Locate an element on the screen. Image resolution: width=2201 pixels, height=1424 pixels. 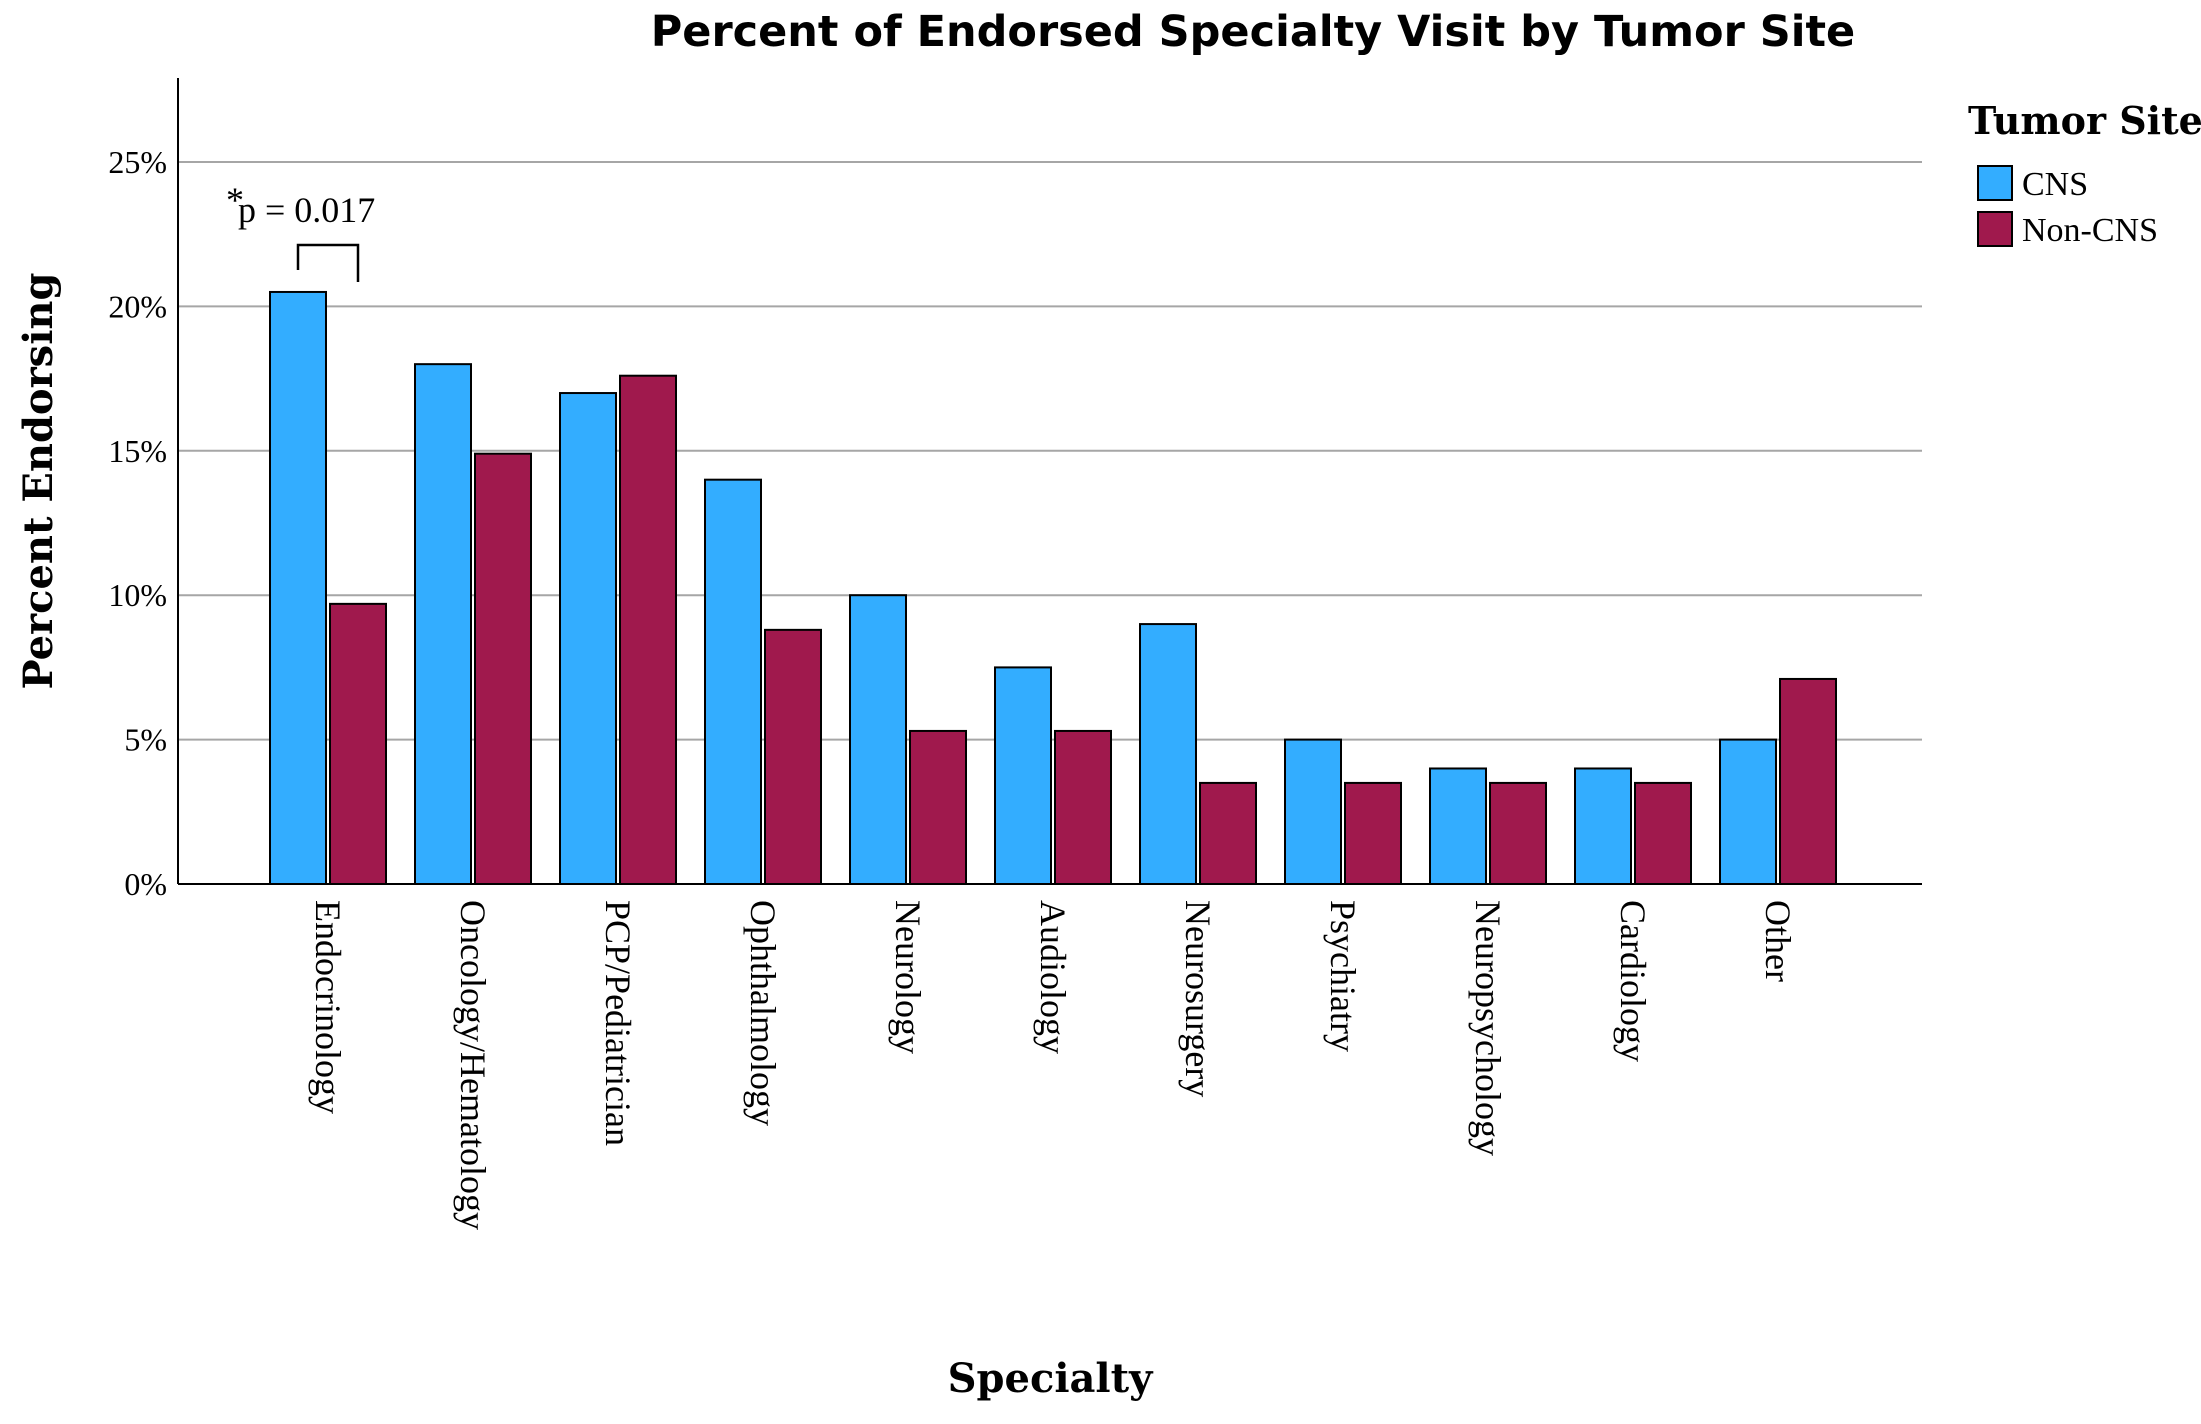
legend: Tumor Site CNS Non-CNS is located at coordinates (2084, 173).